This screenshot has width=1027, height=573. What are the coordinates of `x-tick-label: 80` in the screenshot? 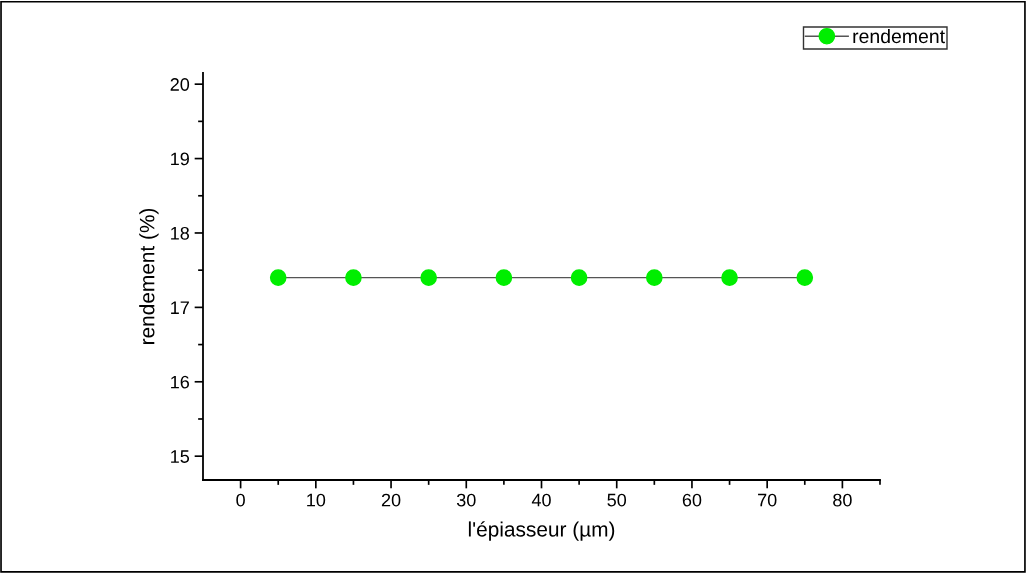 It's located at (842, 500).